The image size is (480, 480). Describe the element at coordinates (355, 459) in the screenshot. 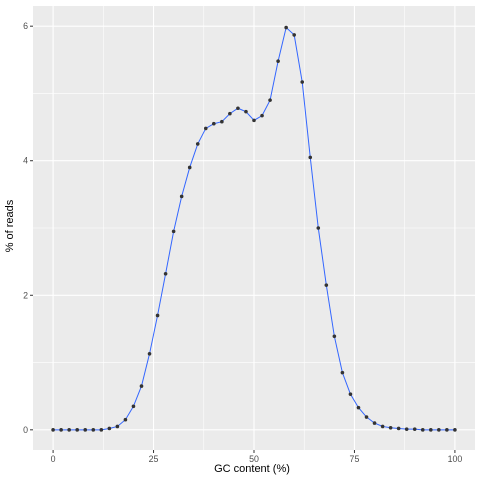

I see `x-tick-label: 75` at that location.